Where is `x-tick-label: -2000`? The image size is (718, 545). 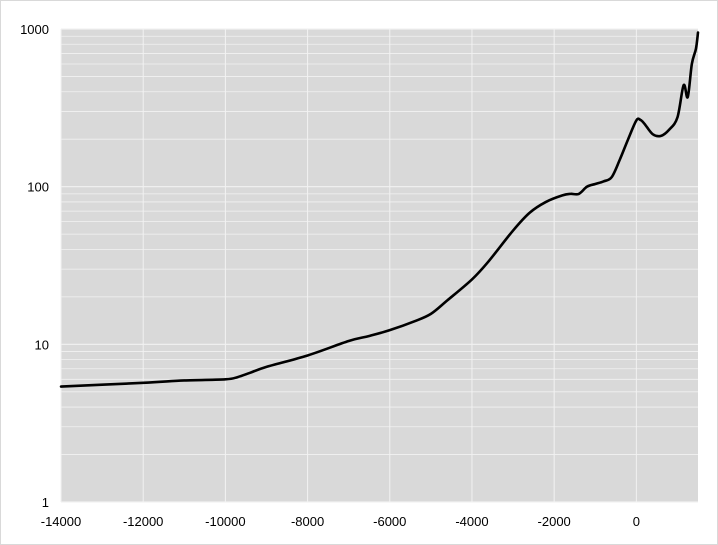 x-tick-label: -2000 is located at coordinates (554, 521).